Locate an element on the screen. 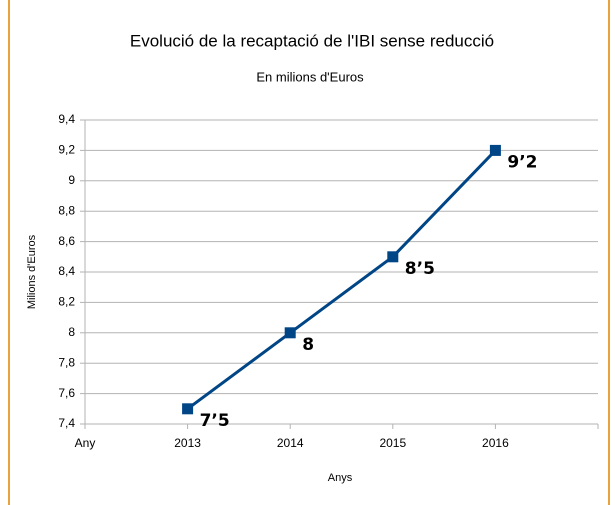 Image resolution: width=615 pixels, height=505 pixels. y-tick-label: 8,4 is located at coordinates (66, 271).